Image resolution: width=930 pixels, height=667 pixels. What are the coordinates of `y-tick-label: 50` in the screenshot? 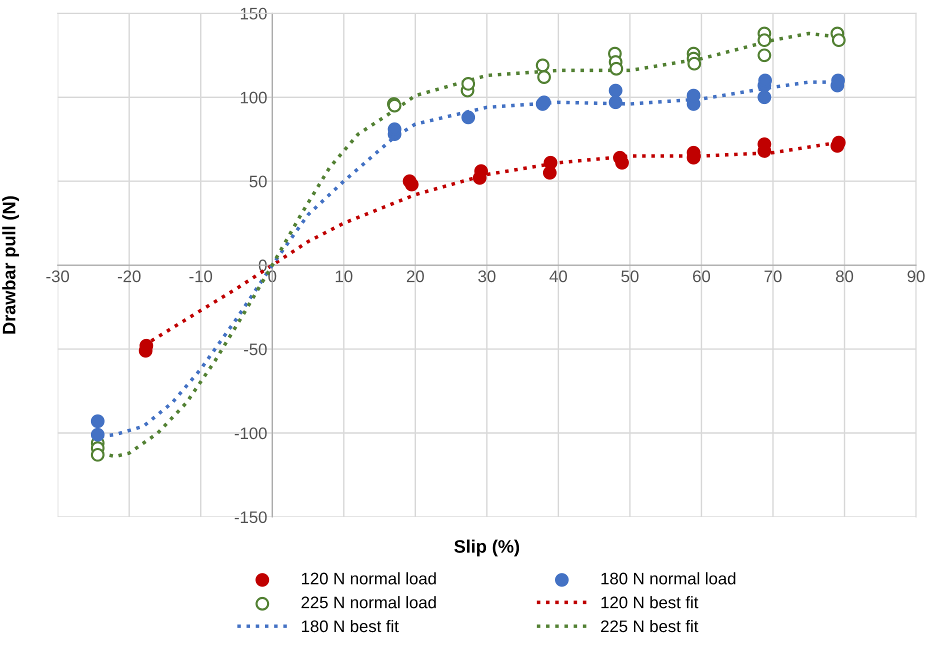 It's located at (258, 182).